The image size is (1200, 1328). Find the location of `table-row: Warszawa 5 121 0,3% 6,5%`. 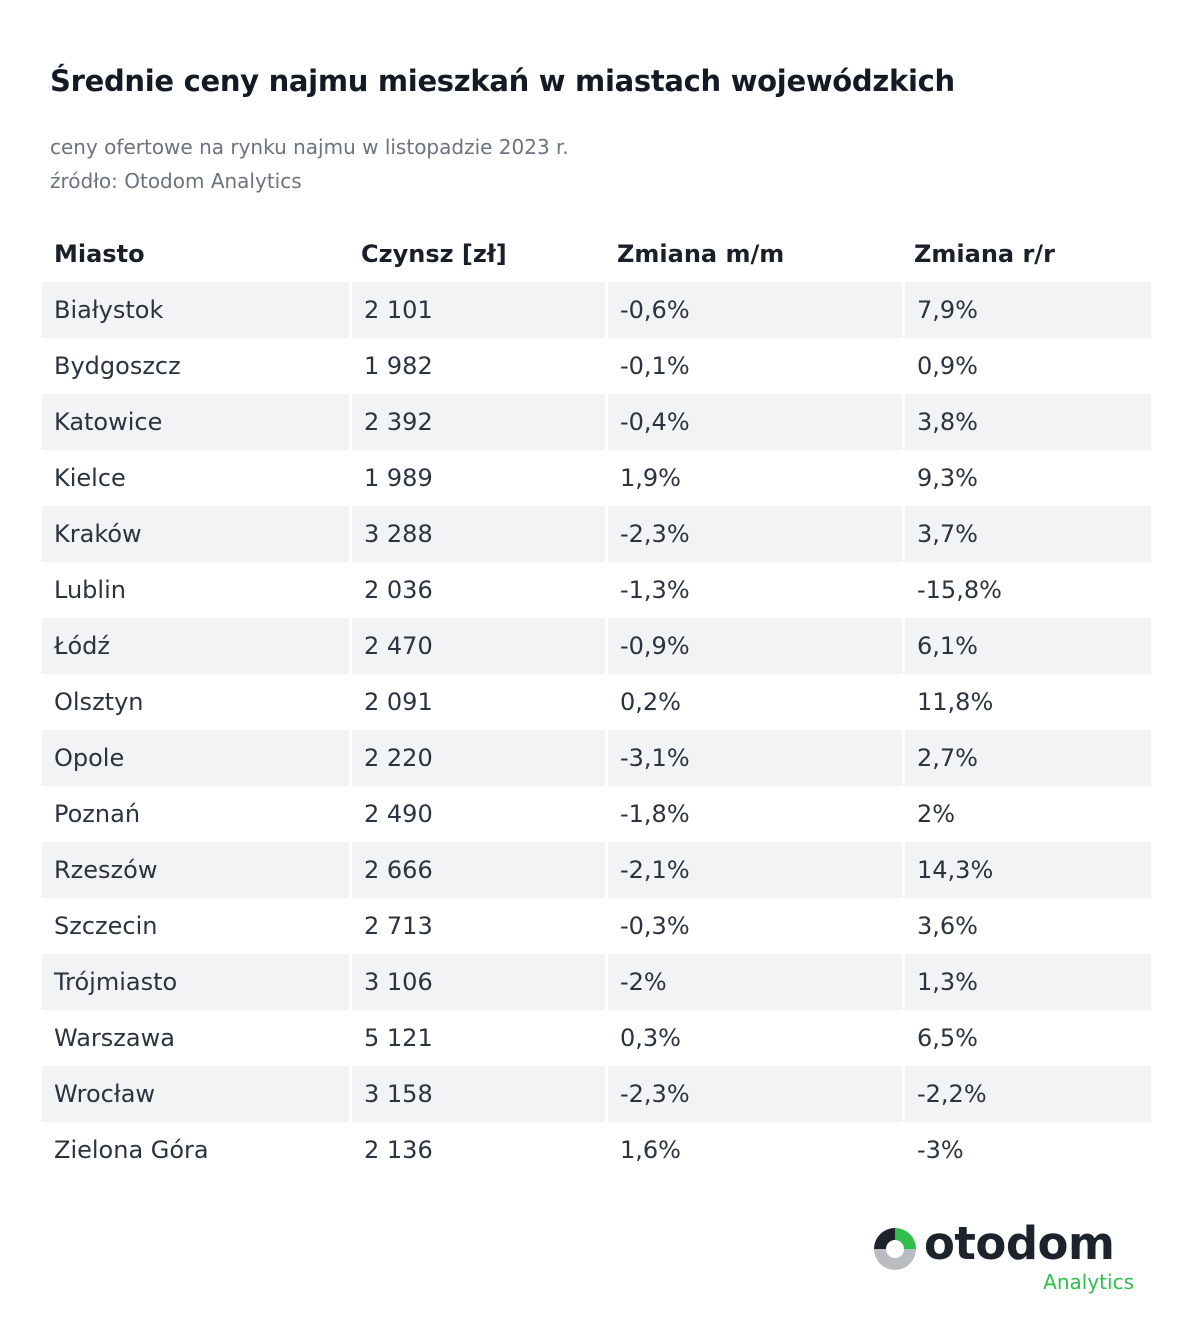

table-row: Warszawa 5 121 0,3% 6,5% is located at coordinates (596, 1038).